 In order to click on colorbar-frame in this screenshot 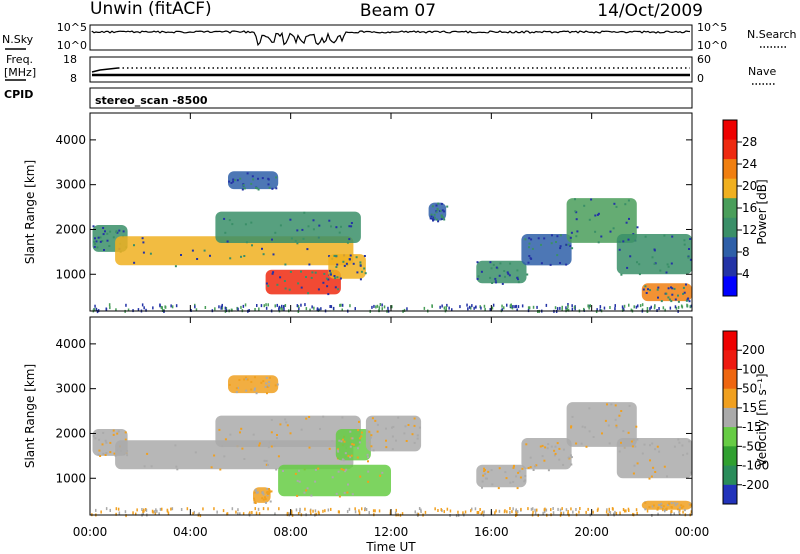, I will do `click(730, 417)`.